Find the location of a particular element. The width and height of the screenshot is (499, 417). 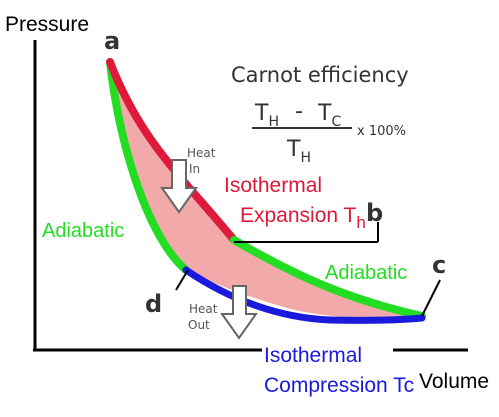

isothermal-compression-curve is located at coordinates (304, 295).